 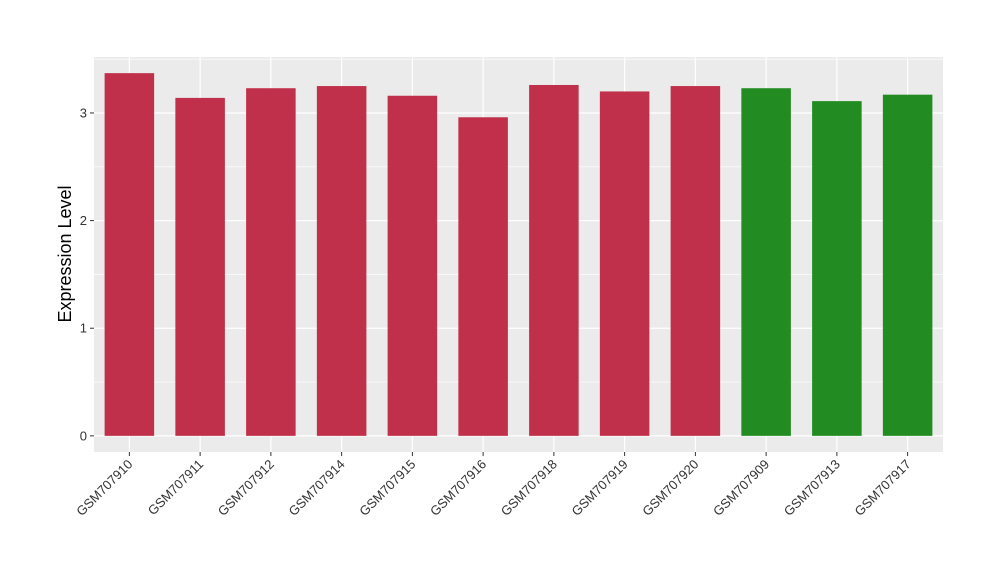 I want to click on bar-gsm707919, so click(x=624, y=263).